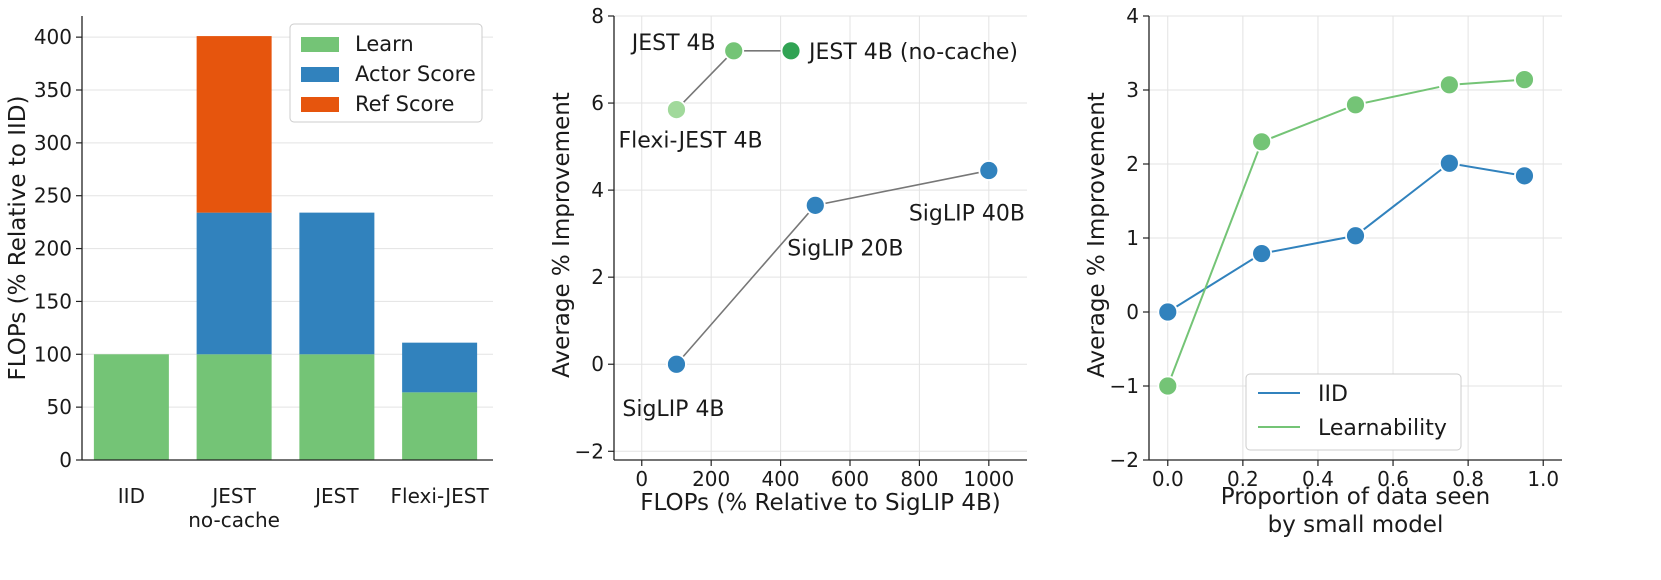  Describe the element at coordinates (1318, 479) in the screenshot. I see `x-tick-label: 0.4` at that location.